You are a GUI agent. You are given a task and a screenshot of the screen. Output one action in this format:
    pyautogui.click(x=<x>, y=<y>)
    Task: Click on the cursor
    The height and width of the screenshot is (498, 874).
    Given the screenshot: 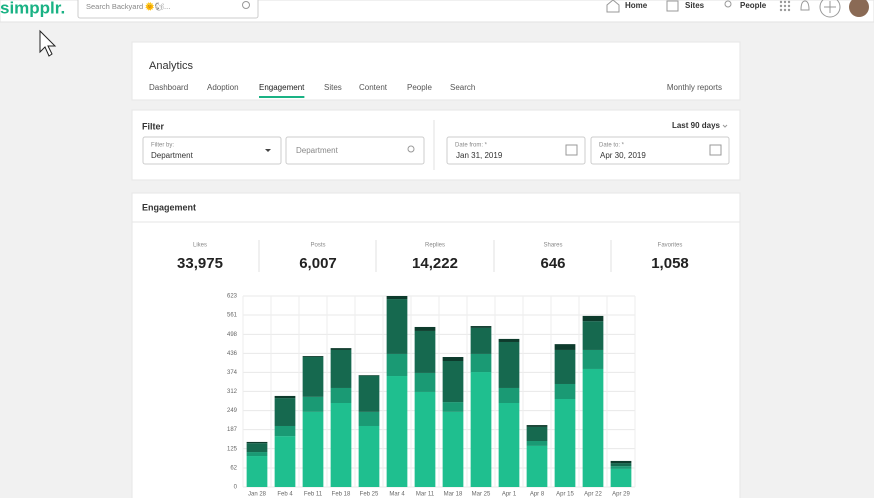 What is the action you would take?
    pyautogui.click(x=48, y=43)
    